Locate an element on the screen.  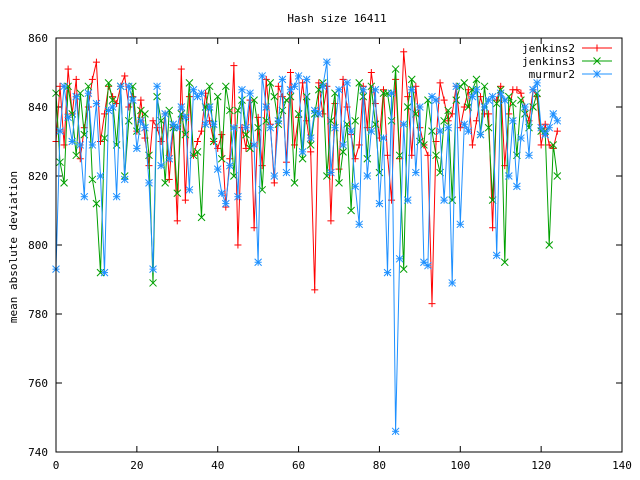
legend-label-murmur2: murmur2 is located at coordinates (552, 74).